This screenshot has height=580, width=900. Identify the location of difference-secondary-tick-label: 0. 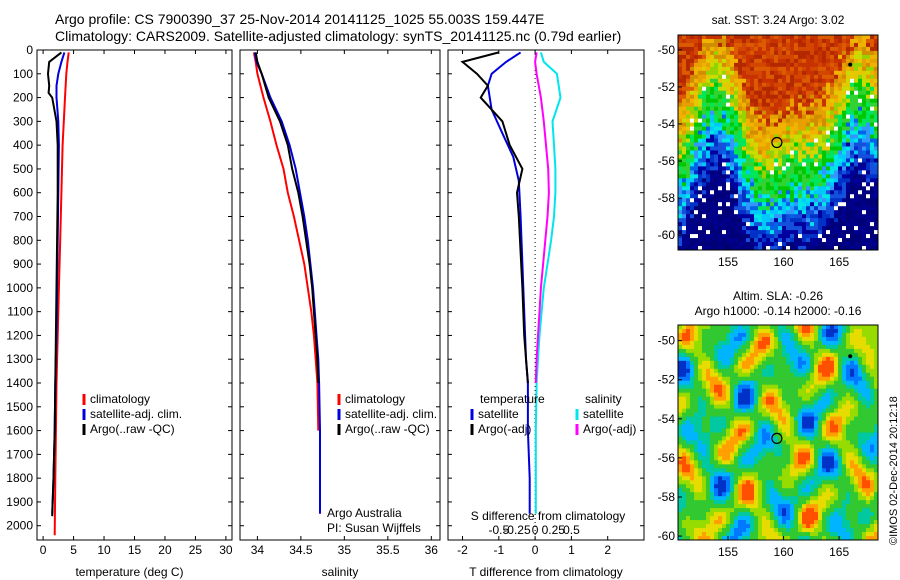
(535, 530).